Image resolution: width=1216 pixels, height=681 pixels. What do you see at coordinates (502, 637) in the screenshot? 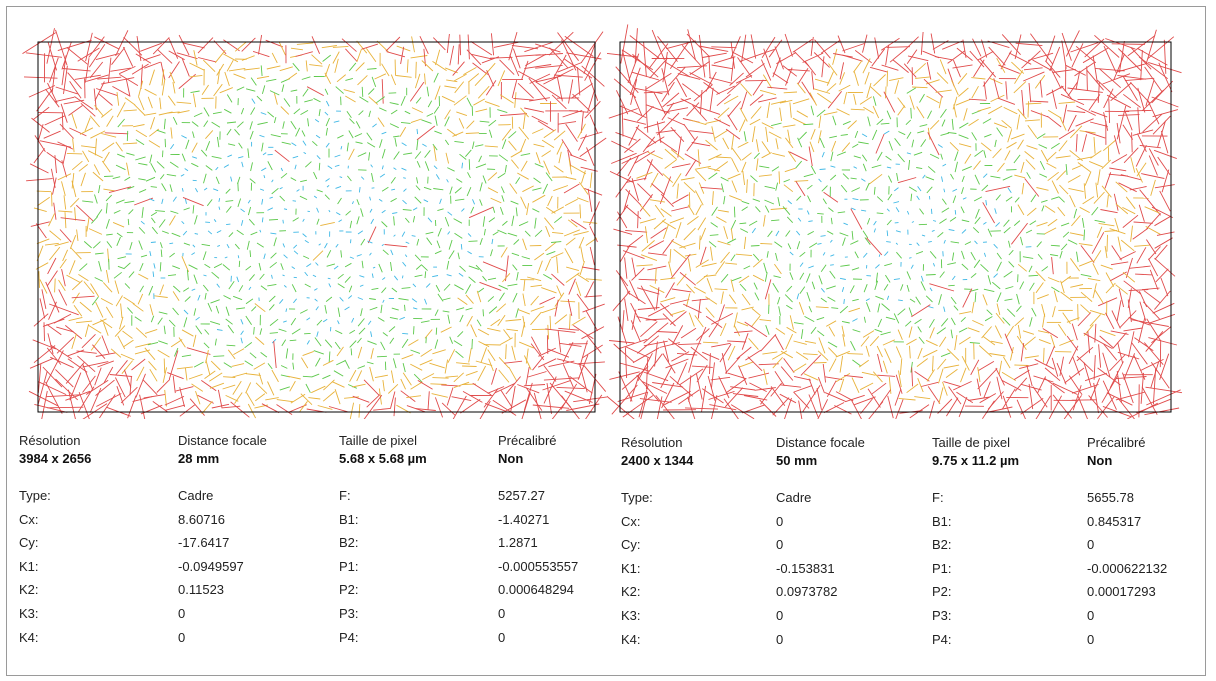
I see `coef-value: 0` at bounding box center [502, 637].